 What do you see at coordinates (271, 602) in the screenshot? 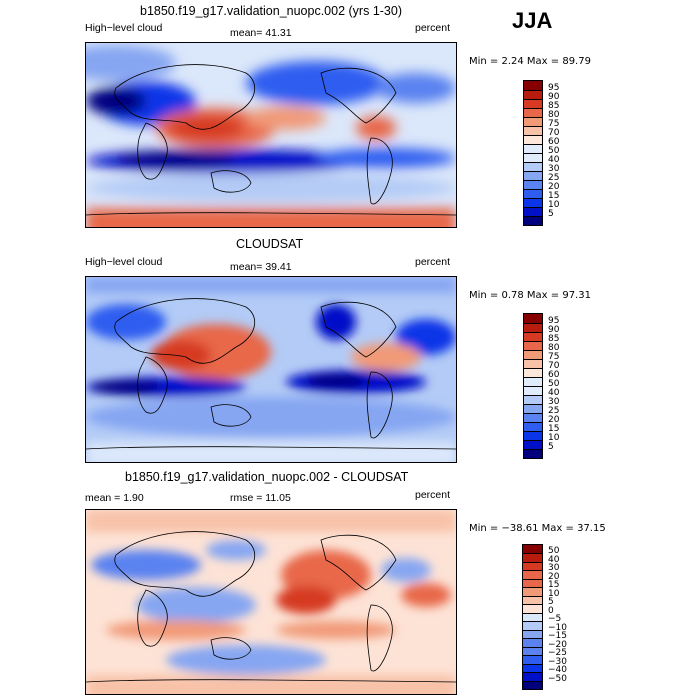
I see `panel3-map` at bounding box center [271, 602].